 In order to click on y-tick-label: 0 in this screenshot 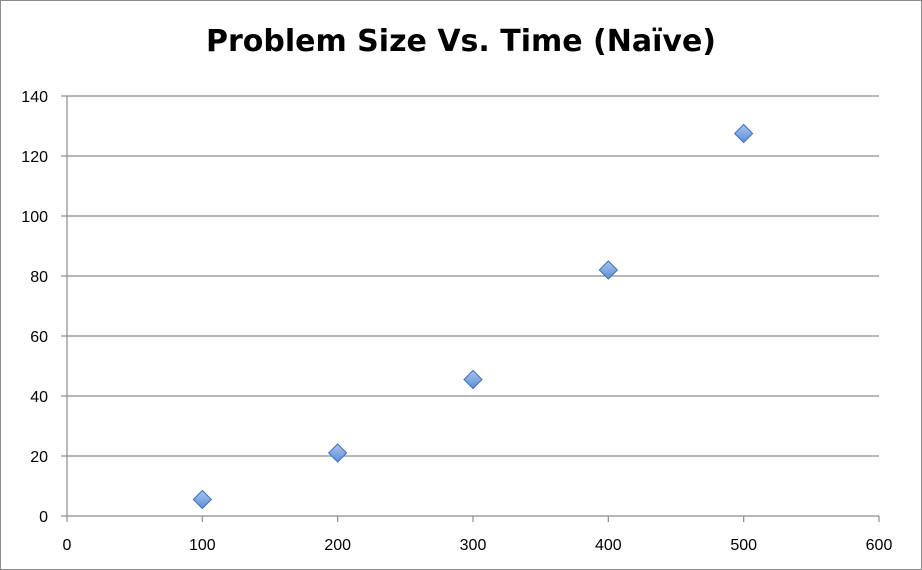, I will do `click(43, 517)`.